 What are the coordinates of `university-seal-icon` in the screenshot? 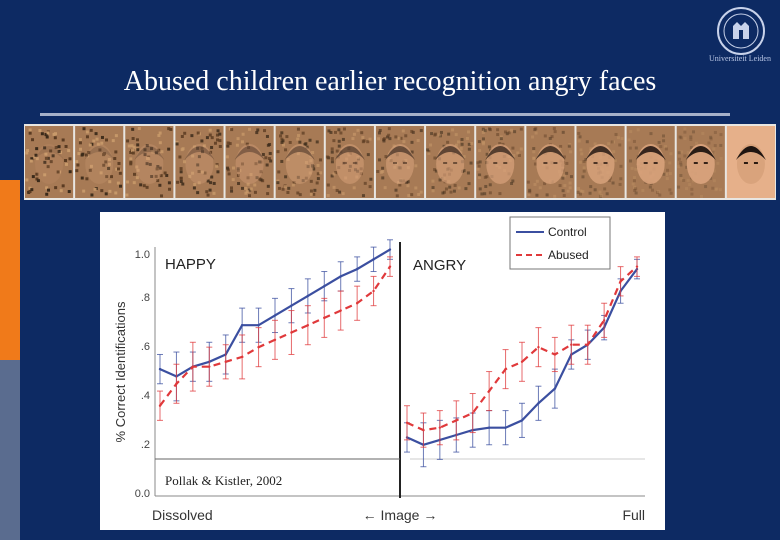 It's located at (741, 31).